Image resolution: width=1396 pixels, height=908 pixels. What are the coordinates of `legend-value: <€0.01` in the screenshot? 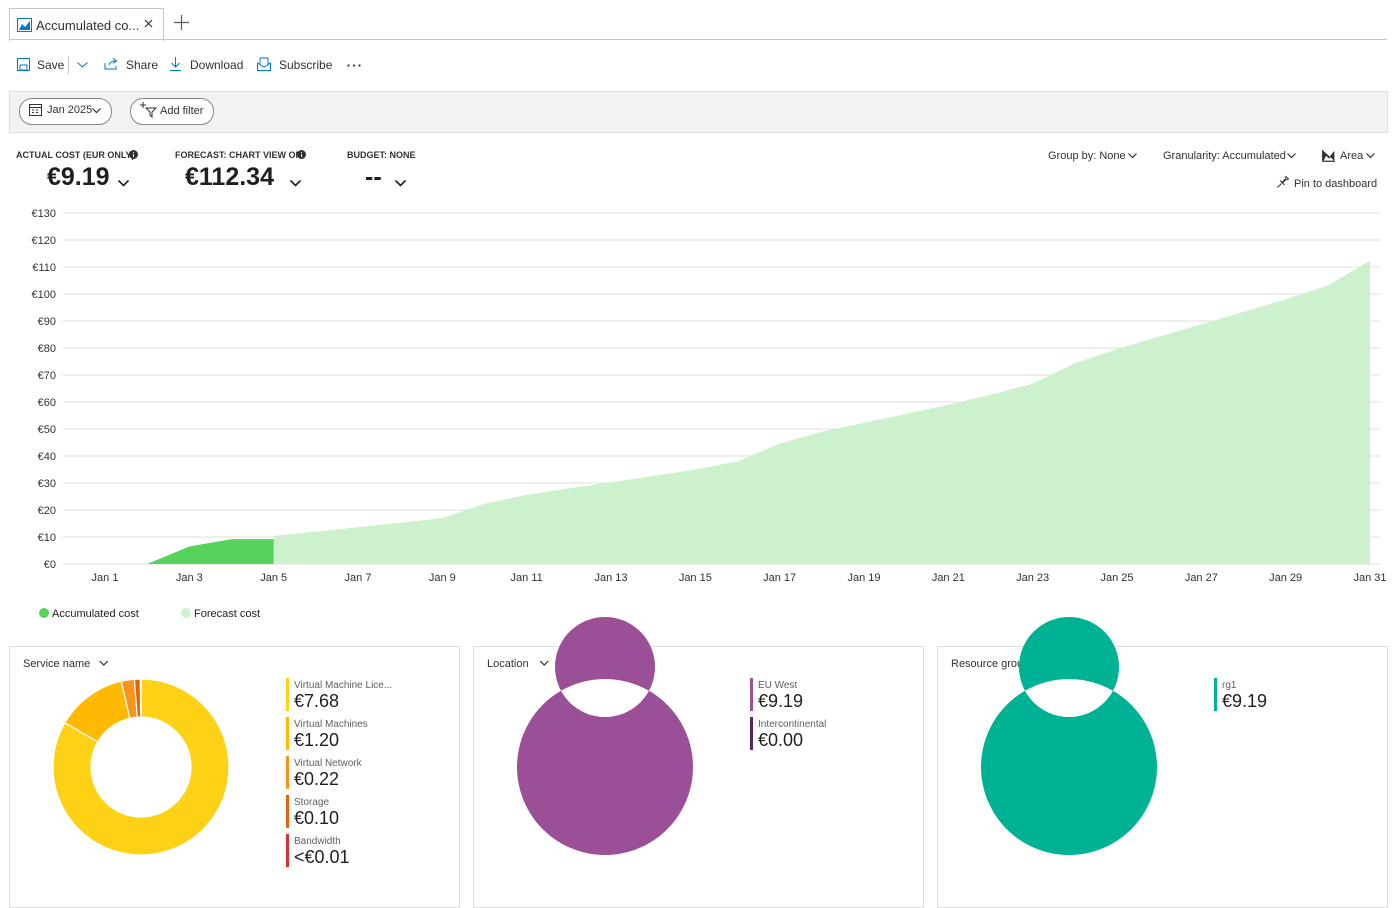 It's located at (322, 857).